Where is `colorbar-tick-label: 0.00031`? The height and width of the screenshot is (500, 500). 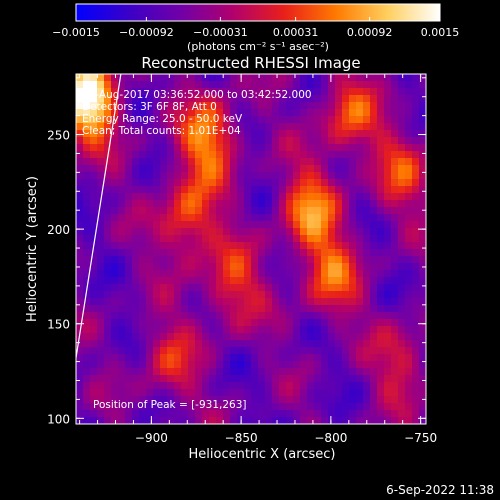
colorbar-tick-label: 0.00031 is located at coordinates (296, 32).